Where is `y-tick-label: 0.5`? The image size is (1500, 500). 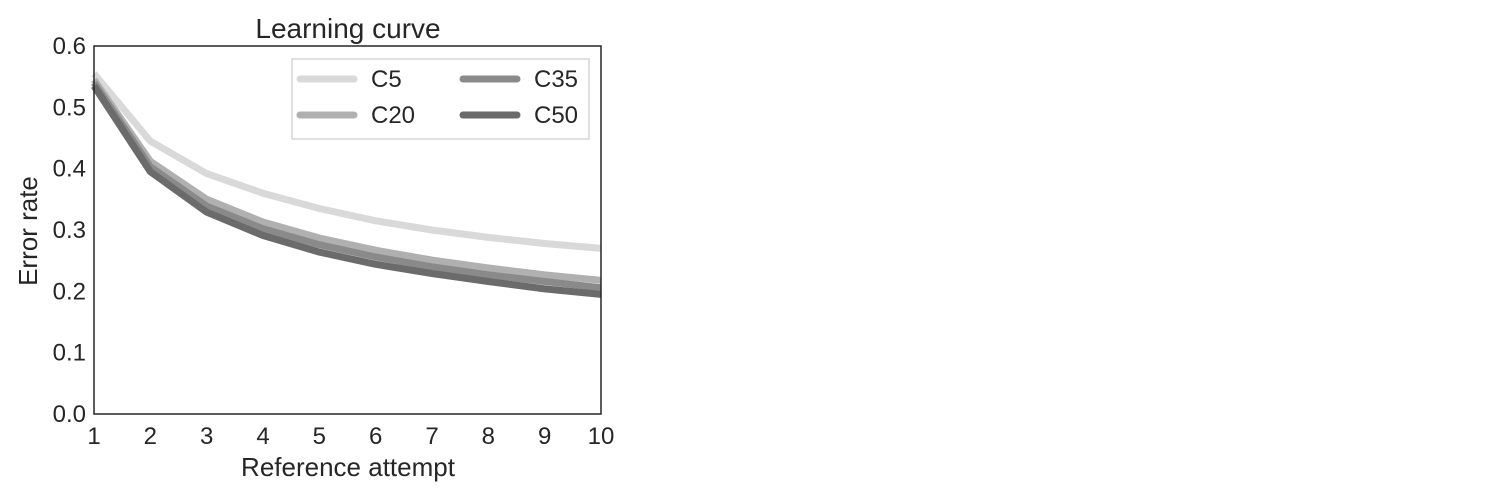 y-tick-label: 0.5 is located at coordinates (69, 107).